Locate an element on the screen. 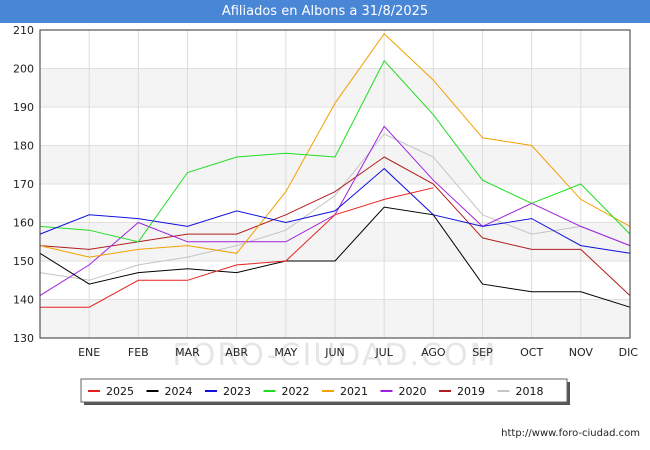  x-tick-label: FEB is located at coordinates (138, 352).